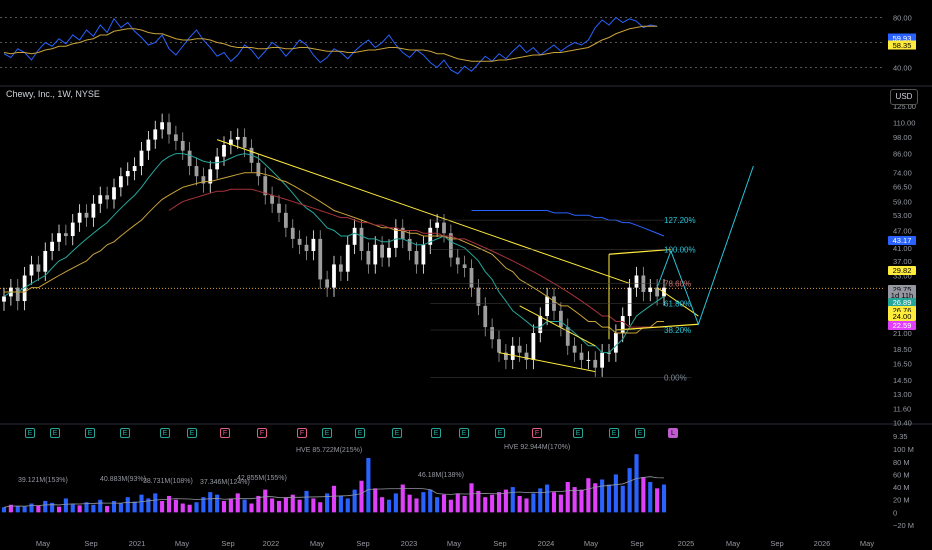 This screenshot has height=550, width=932. What do you see at coordinates (537, 447) in the screenshot?
I see `volume-annotation: HVE 92.944M(170%)` at bounding box center [537, 447].